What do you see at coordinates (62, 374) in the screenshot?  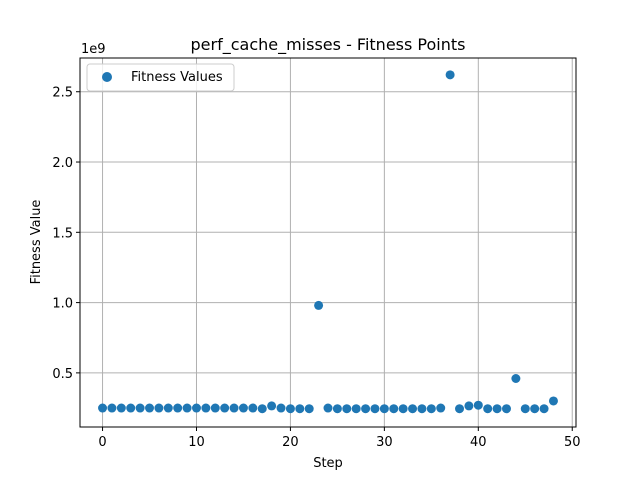 I see `y-tick-label: 0.5` at bounding box center [62, 374].